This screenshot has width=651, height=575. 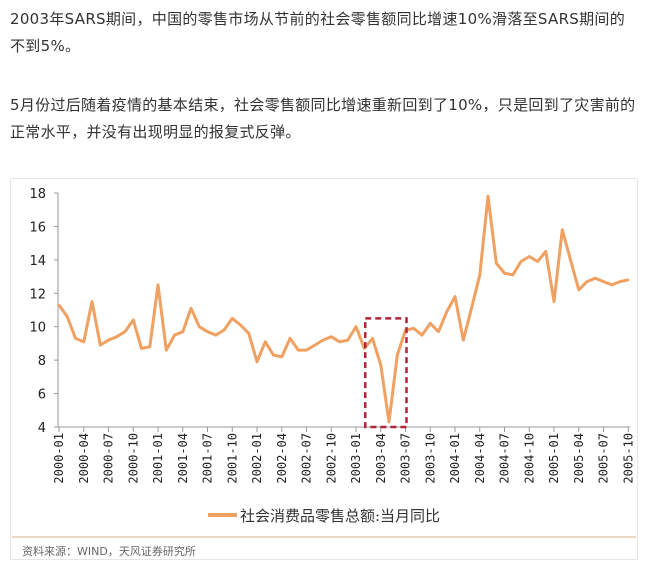 What do you see at coordinates (109, 551) in the screenshot?
I see `chart-source: 资料来源：WIND，天风证券研究所` at bounding box center [109, 551].